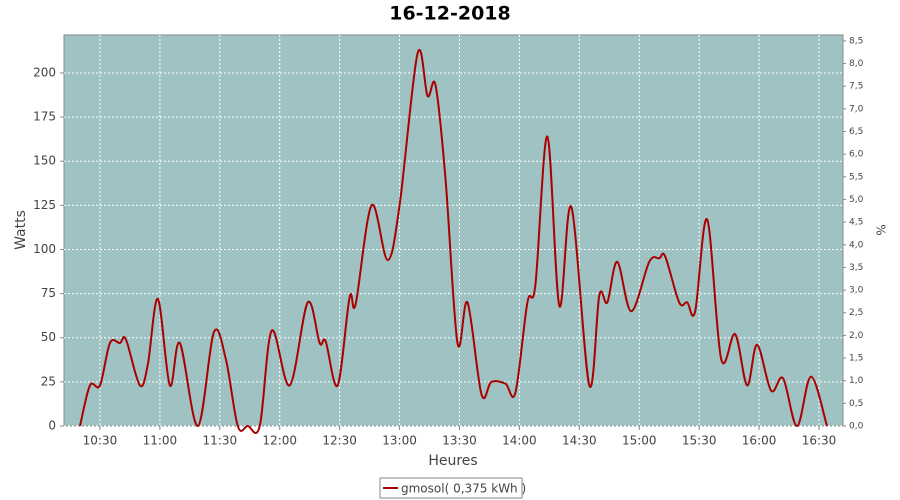 Image resolution: width=900 pixels, height=500 pixels. What do you see at coordinates (21, 230) in the screenshot?
I see `y-axis-label: Watts` at bounding box center [21, 230].